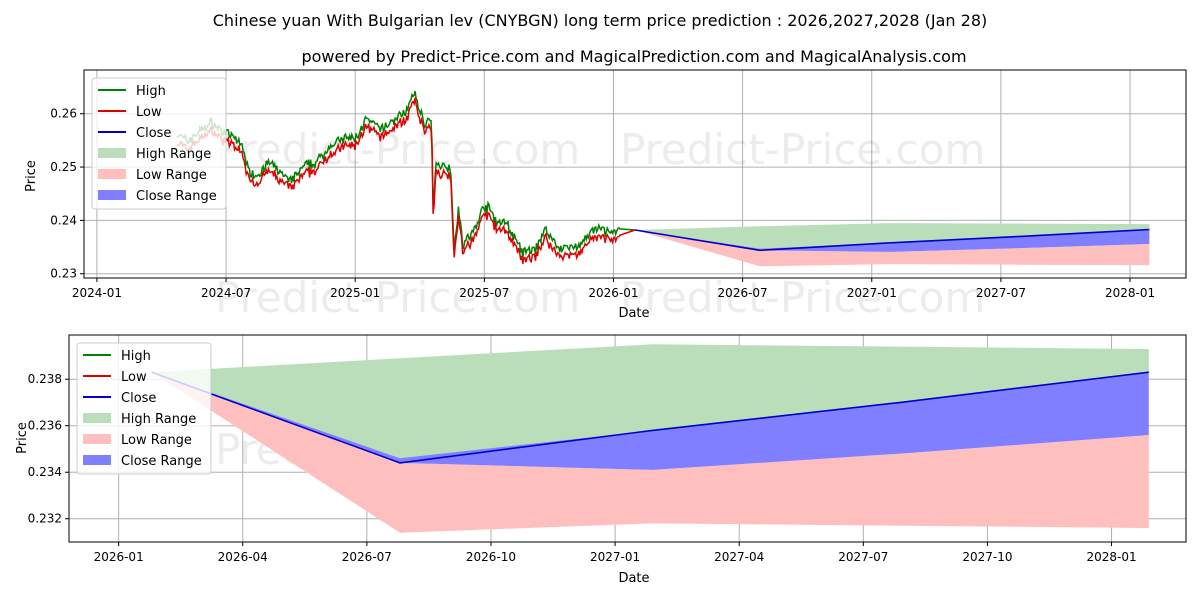 This screenshot has height=600, width=1200. What do you see at coordinates (633, 313) in the screenshot?
I see `top-x-axis-label: Date` at bounding box center [633, 313].